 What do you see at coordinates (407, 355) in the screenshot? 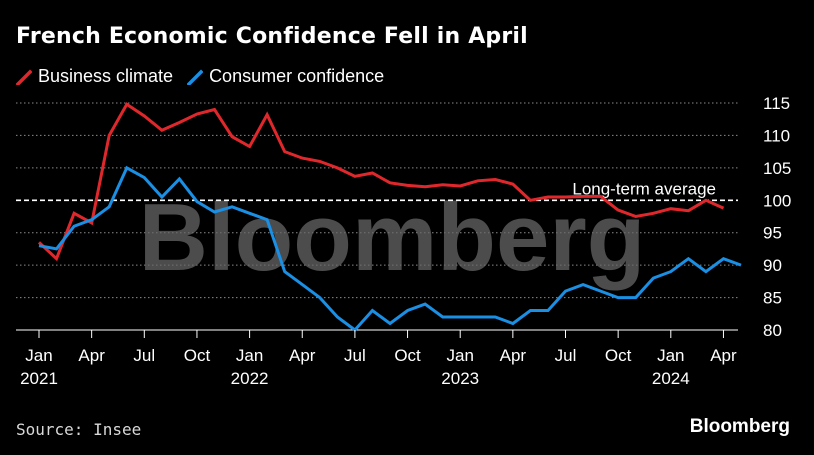
I see `x-tick-label-oct-21: Oct` at bounding box center [407, 355].